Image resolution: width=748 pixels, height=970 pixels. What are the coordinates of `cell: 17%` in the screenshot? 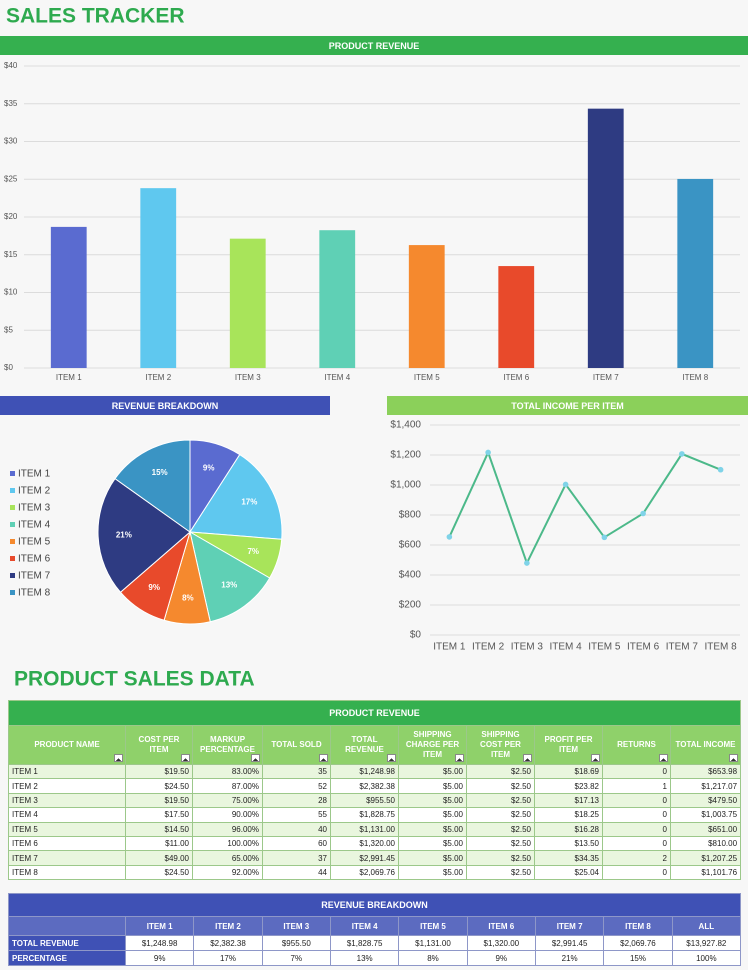 It's located at (228, 958).